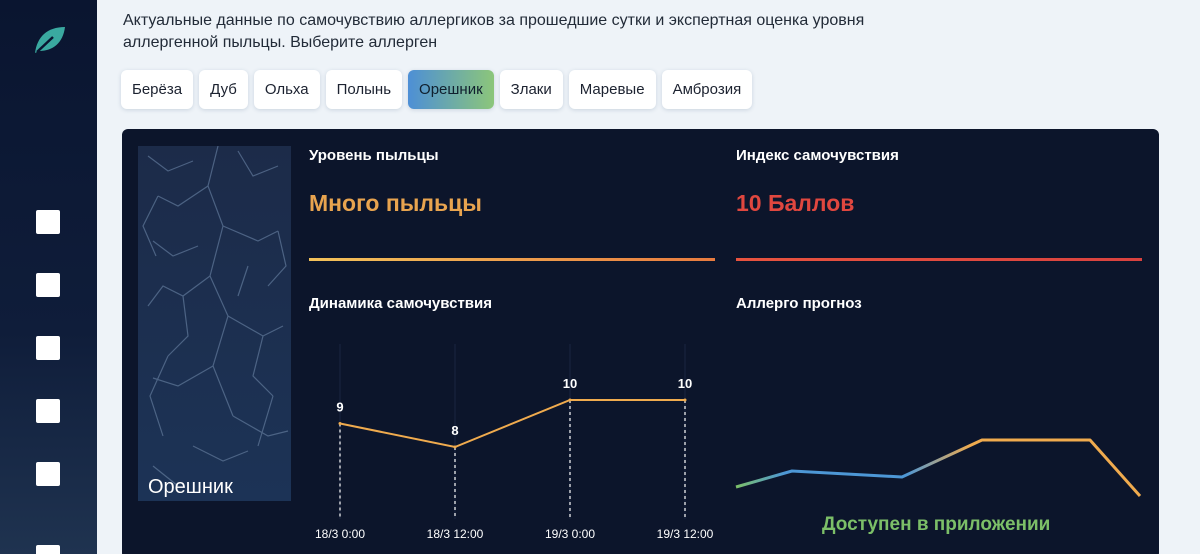  I want to click on x-tick-label: 18/3 0:00, so click(340, 534).